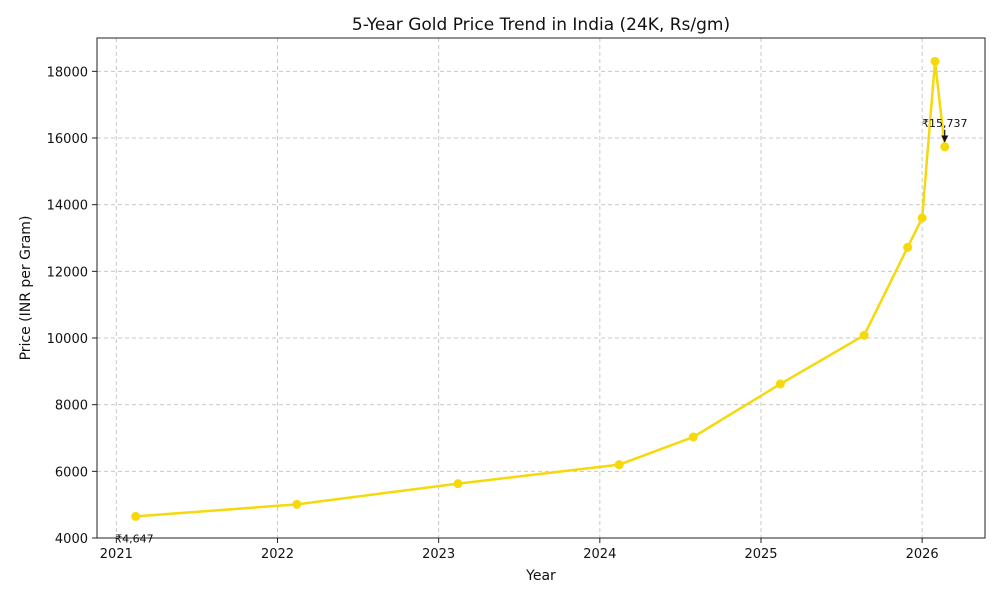 The height and width of the screenshot is (600, 1000). I want to click on y-tick-label: 14000, so click(67, 206).